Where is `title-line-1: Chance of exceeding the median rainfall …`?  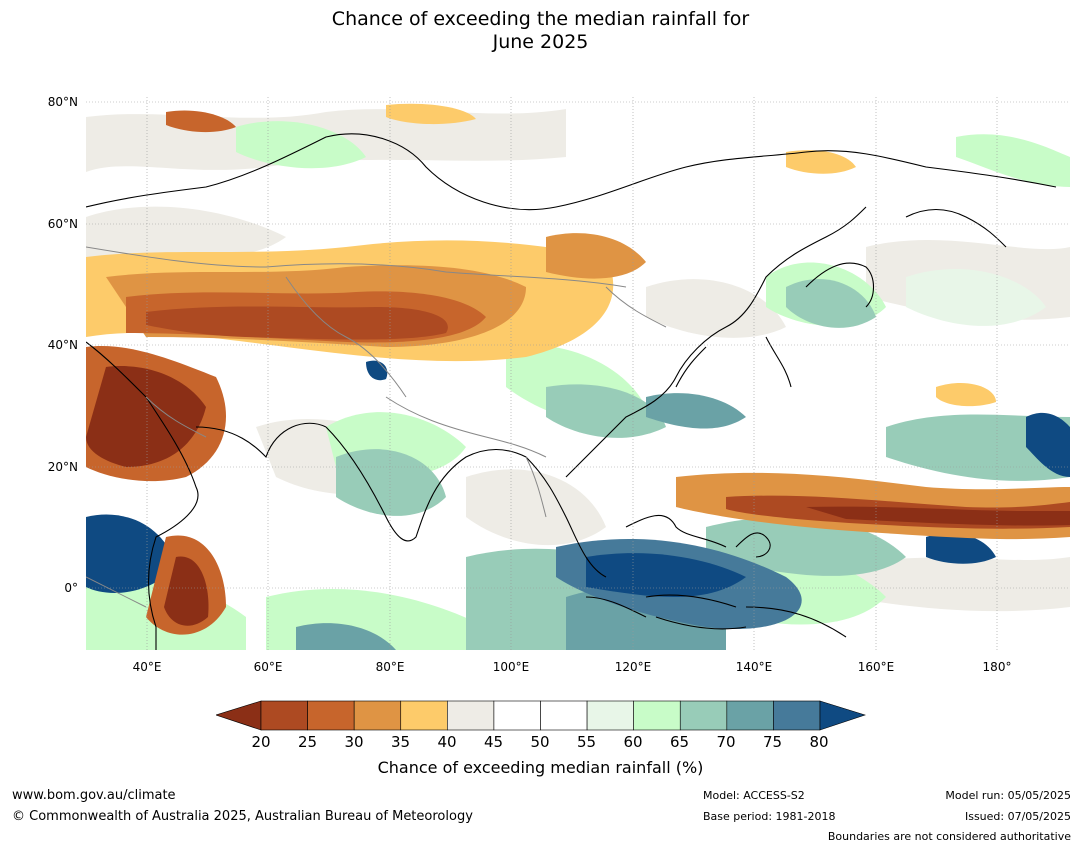 title-line-1: Chance of exceeding the median rainfall … is located at coordinates (540, 19).